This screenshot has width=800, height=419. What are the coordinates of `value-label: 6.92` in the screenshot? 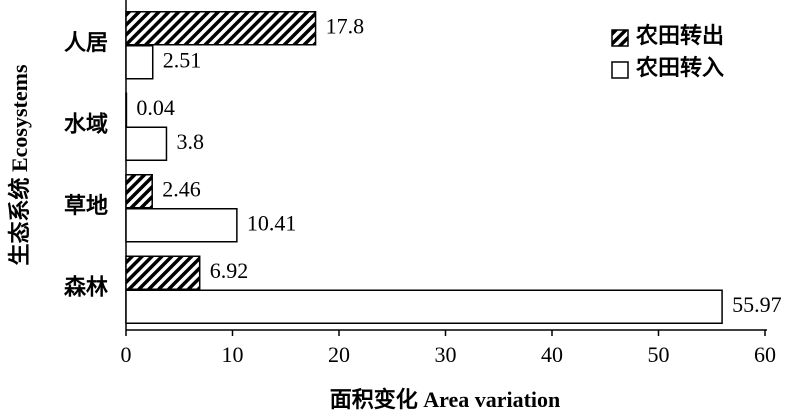 It's located at (229, 270).